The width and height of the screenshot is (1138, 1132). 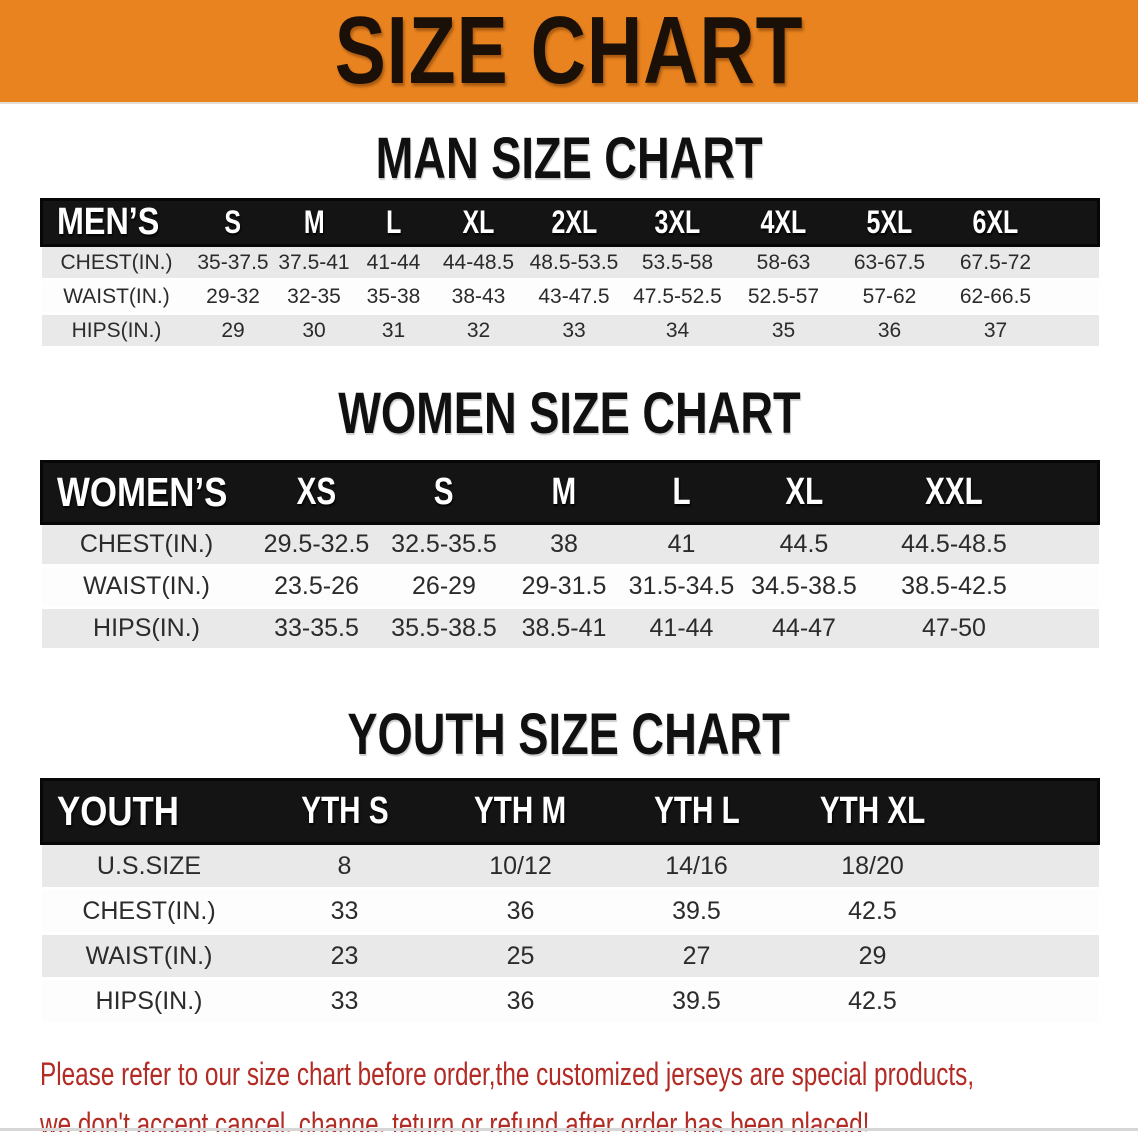 What do you see at coordinates (889, 222) in the screenshot?
I see `size-column-header: 5XL` at bounding box center [889, 222].